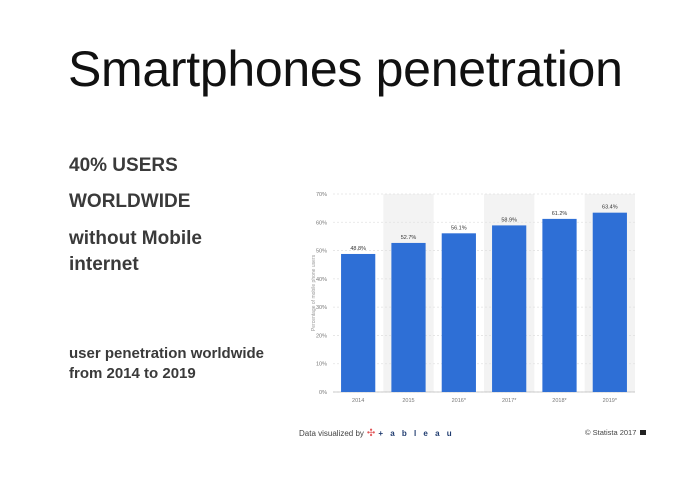 Image resolution: width=695 pixels, height=494 pixels. Describe the element at coordinates (314, 292) in the screenshot. I see `y-axis-label: Percentage of mobile phone users` at that location.